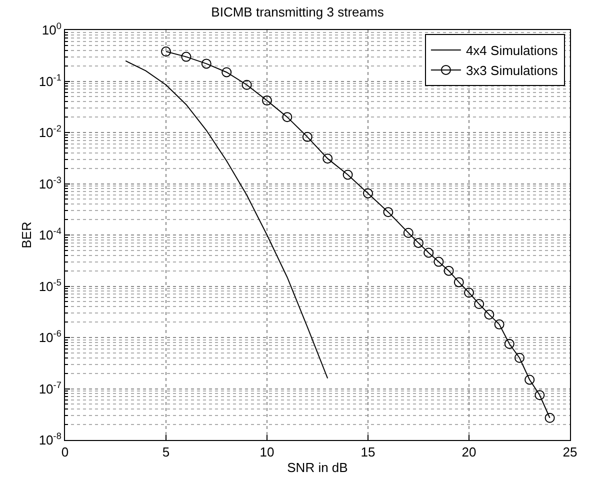  Describe the element at coordinates (50, 388) in the screenshot. I see `y-tick-label: 10$^{-7}$` at that location.